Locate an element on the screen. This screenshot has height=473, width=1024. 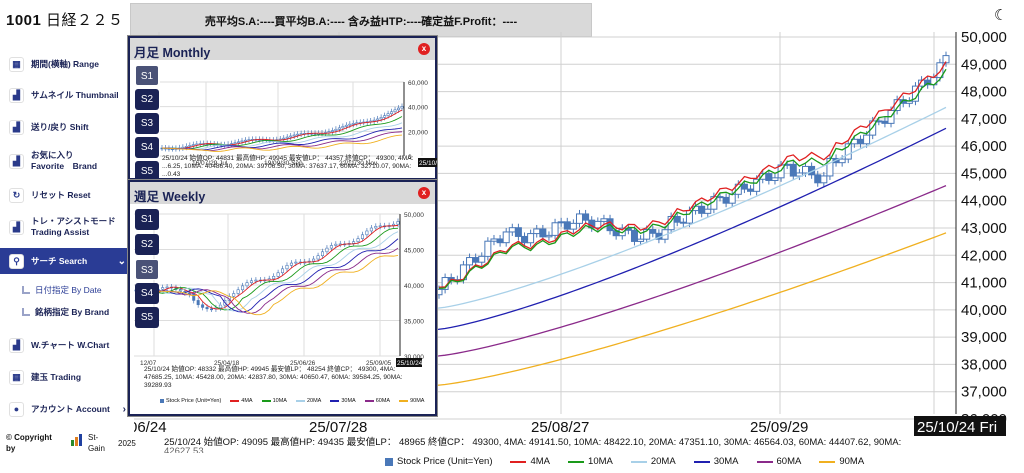
sidebar-item-label: 期間(横軸) Range is located at coordinates (65, 64).